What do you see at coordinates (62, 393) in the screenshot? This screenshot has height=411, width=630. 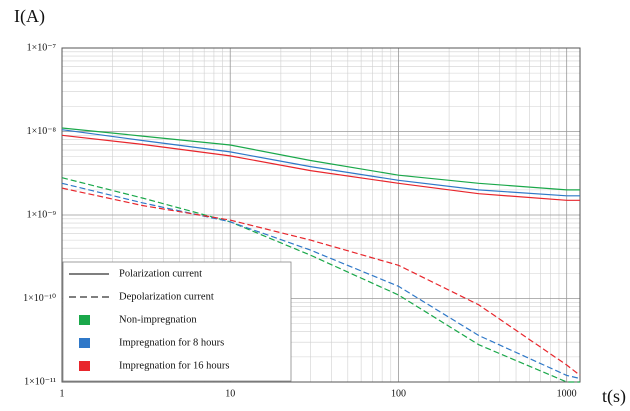 I see `x-tick-label: 1` at bounding box center [62, 393].